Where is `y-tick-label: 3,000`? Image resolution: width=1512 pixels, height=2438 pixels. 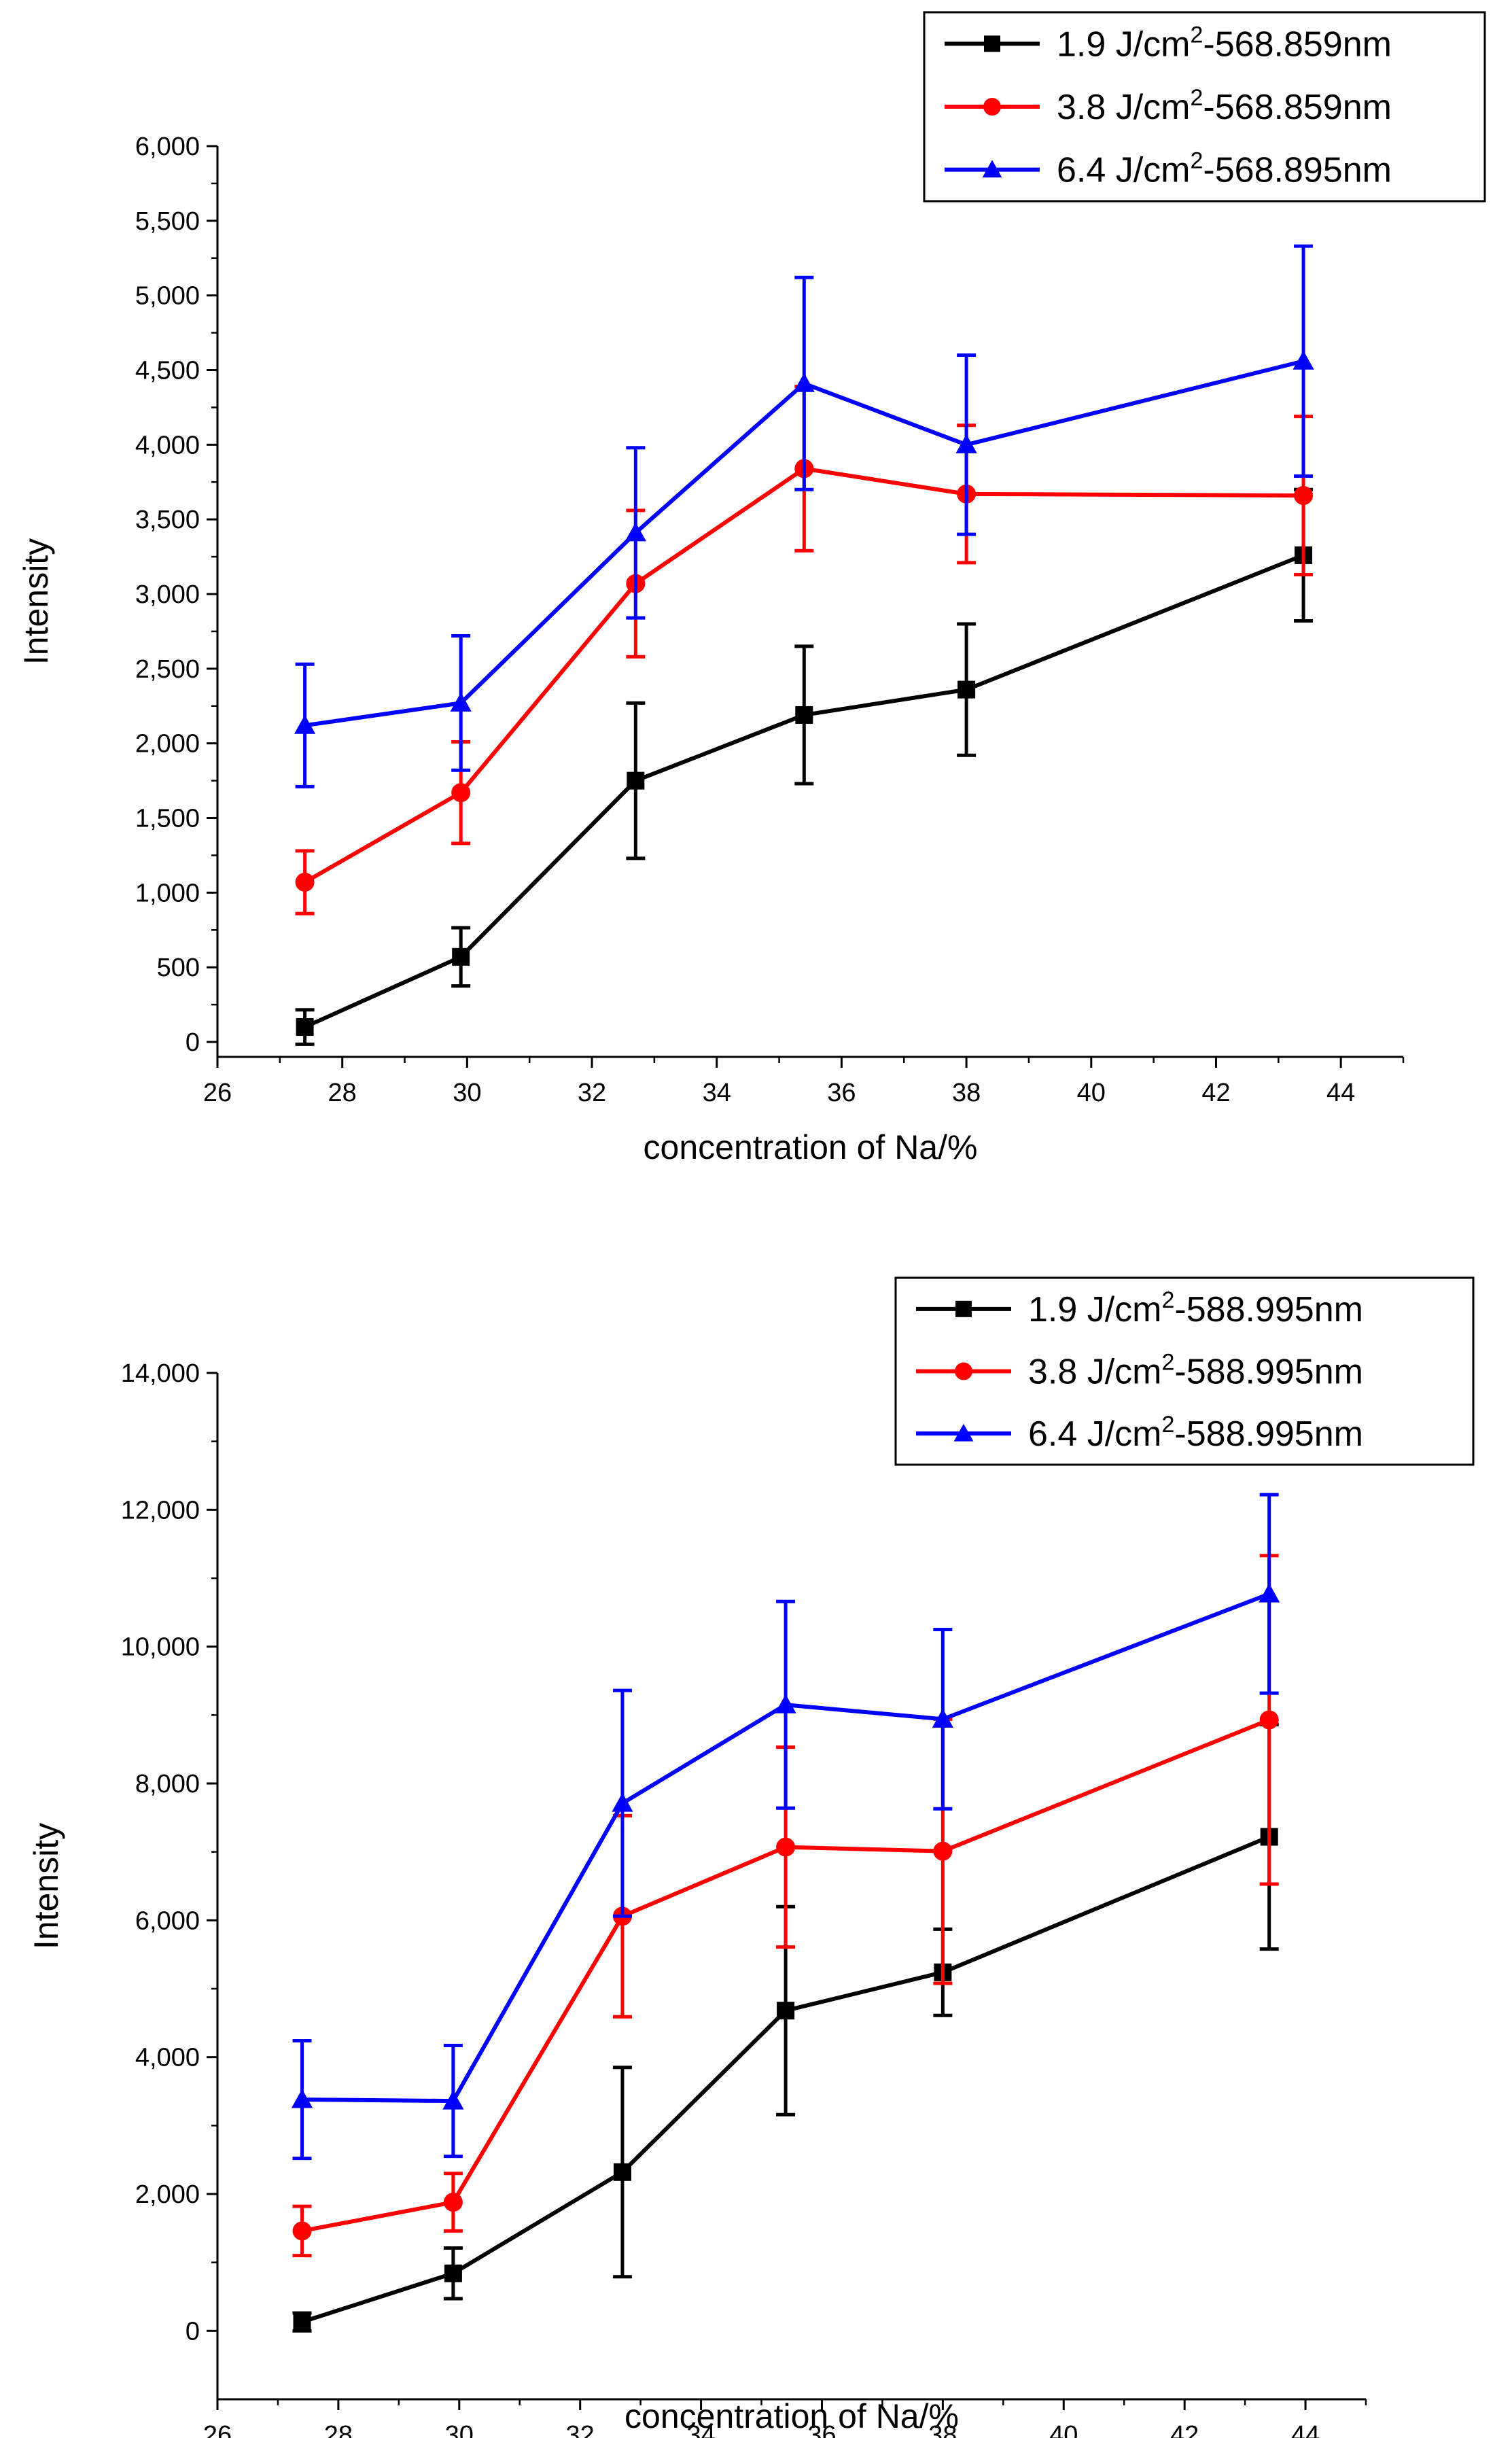 y-tick-label: 3,000 is located at coordinates (167, 594).